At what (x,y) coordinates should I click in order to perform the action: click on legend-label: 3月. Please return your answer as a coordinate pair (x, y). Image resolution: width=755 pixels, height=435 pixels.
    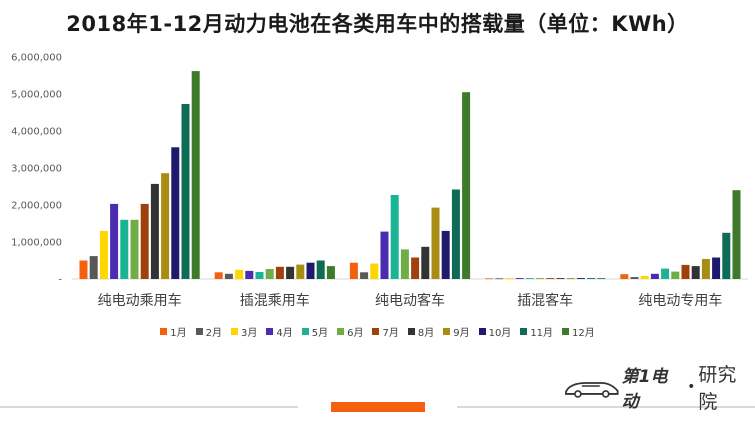
    Looking at the image, I should click on (249, 333).